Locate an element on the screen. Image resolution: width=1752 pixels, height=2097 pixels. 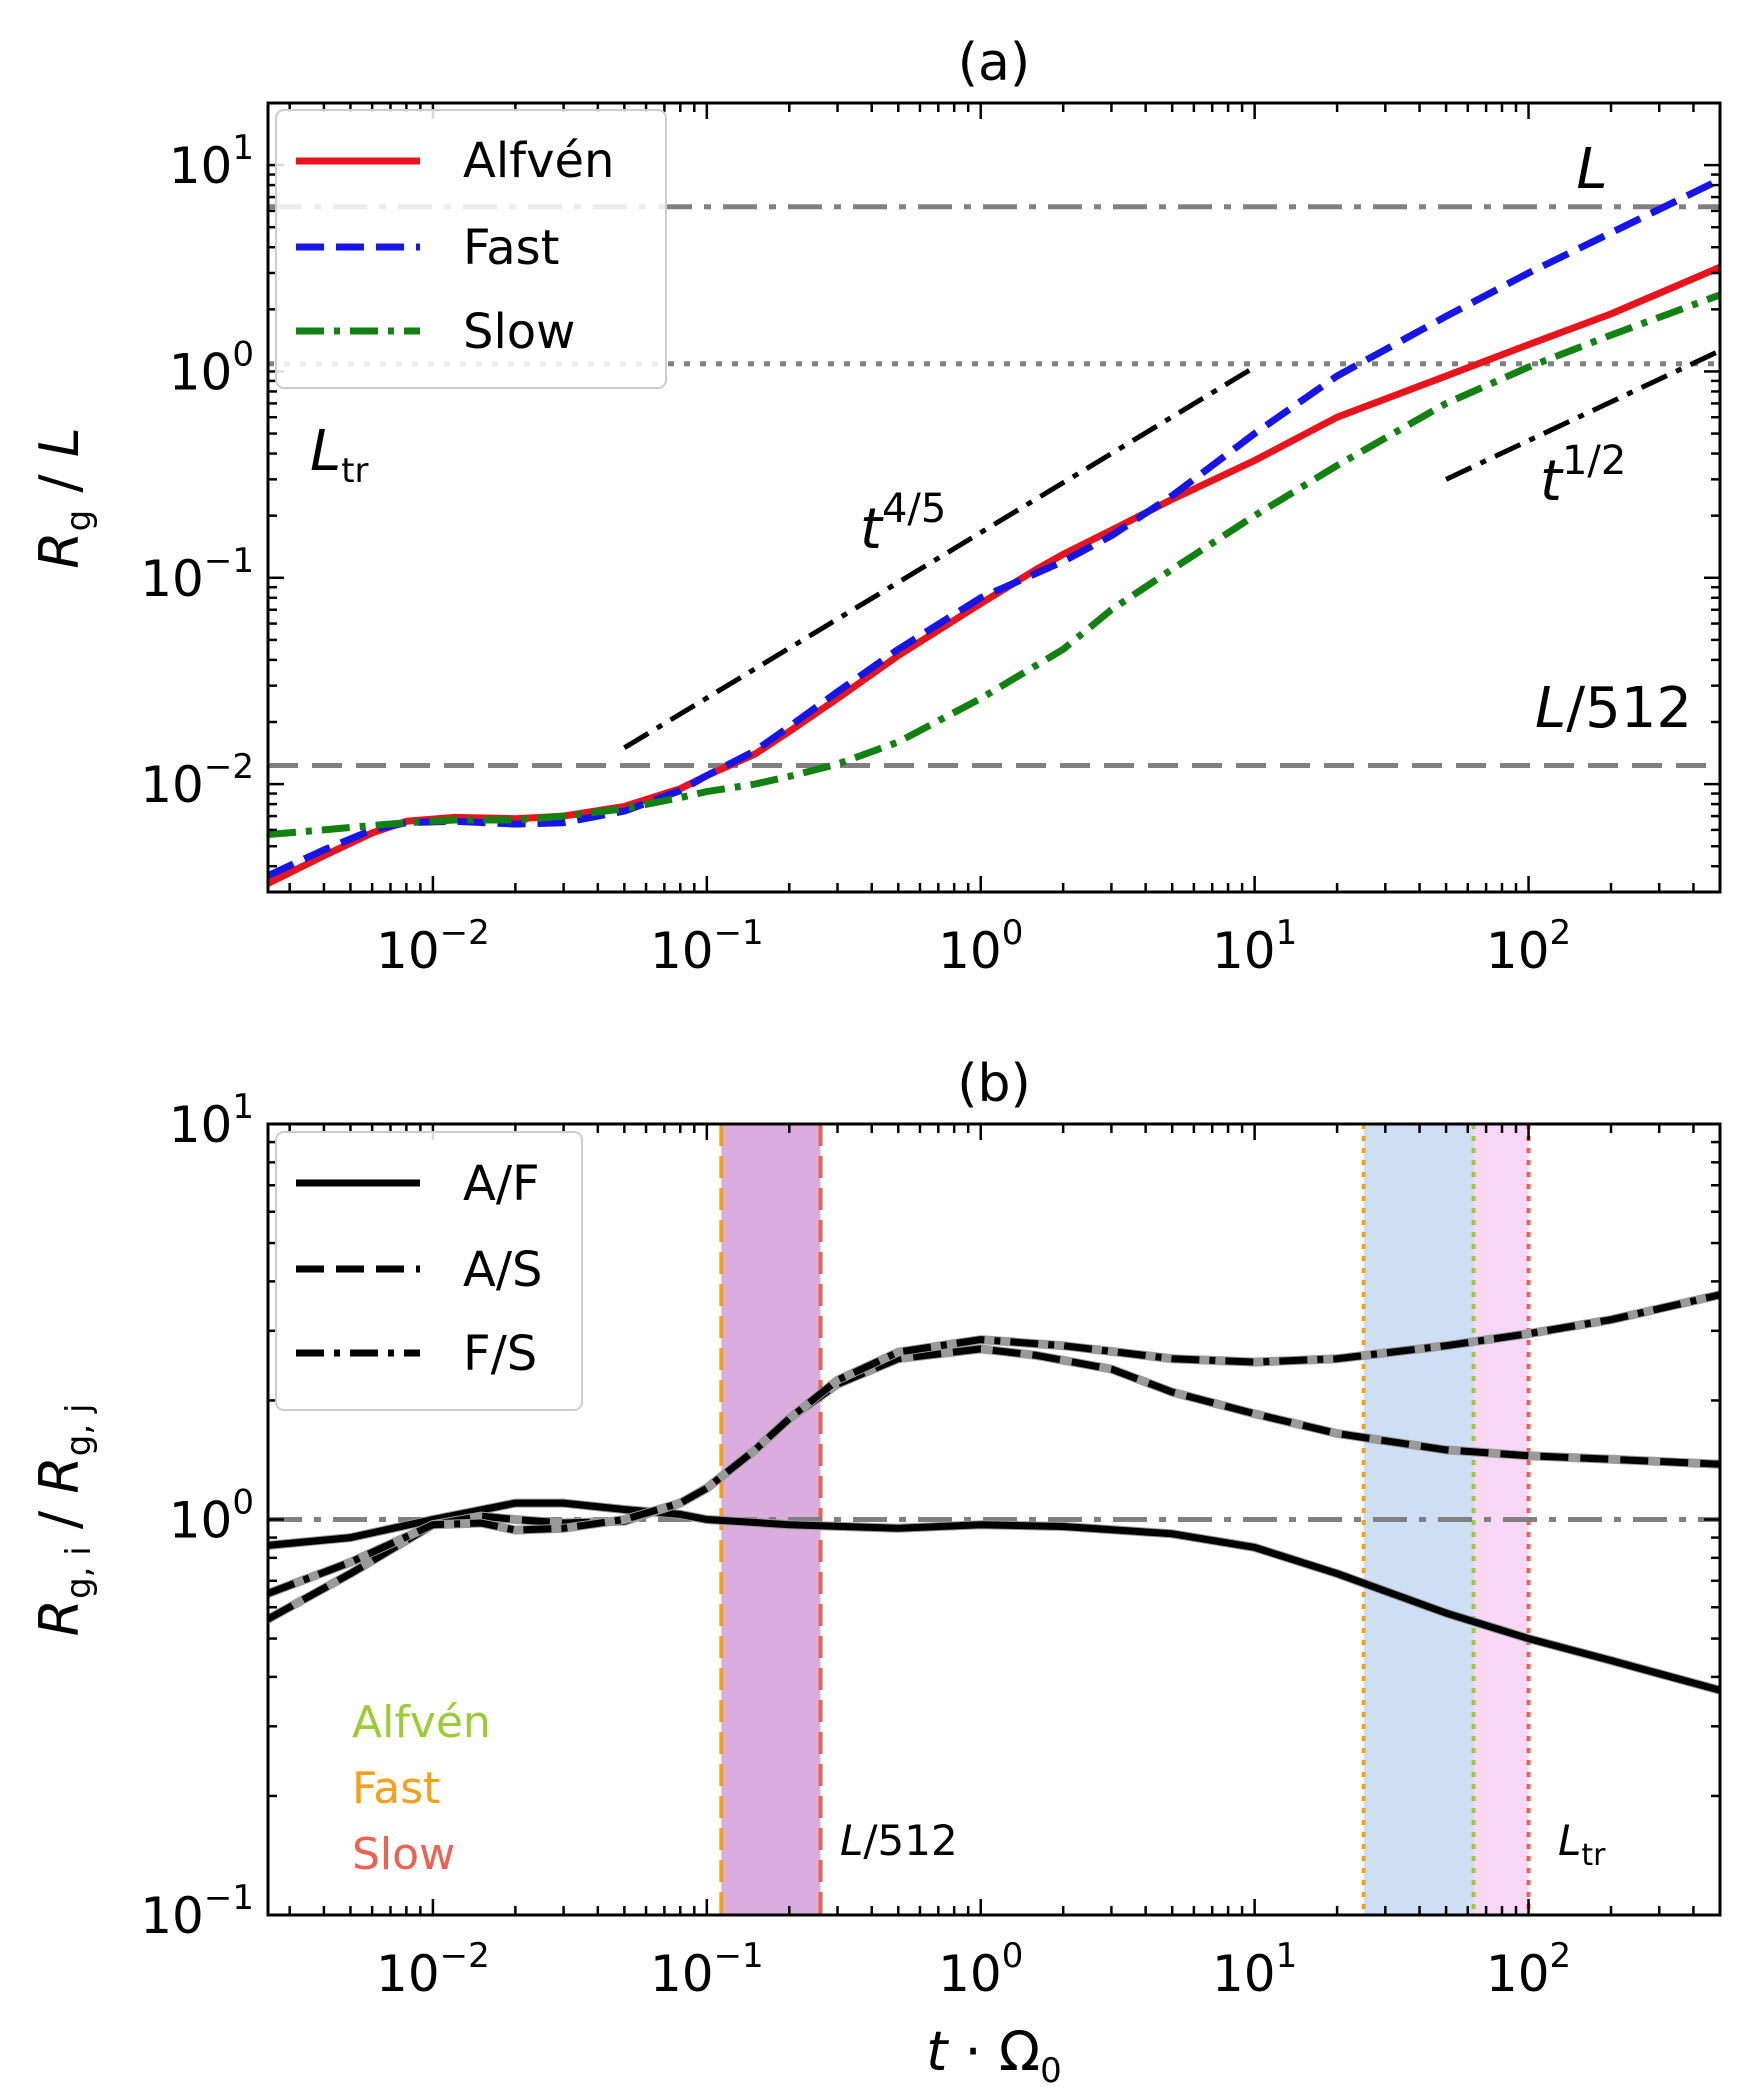
slope-label-t12: t1/2 is located at coordinates (1583, 476).